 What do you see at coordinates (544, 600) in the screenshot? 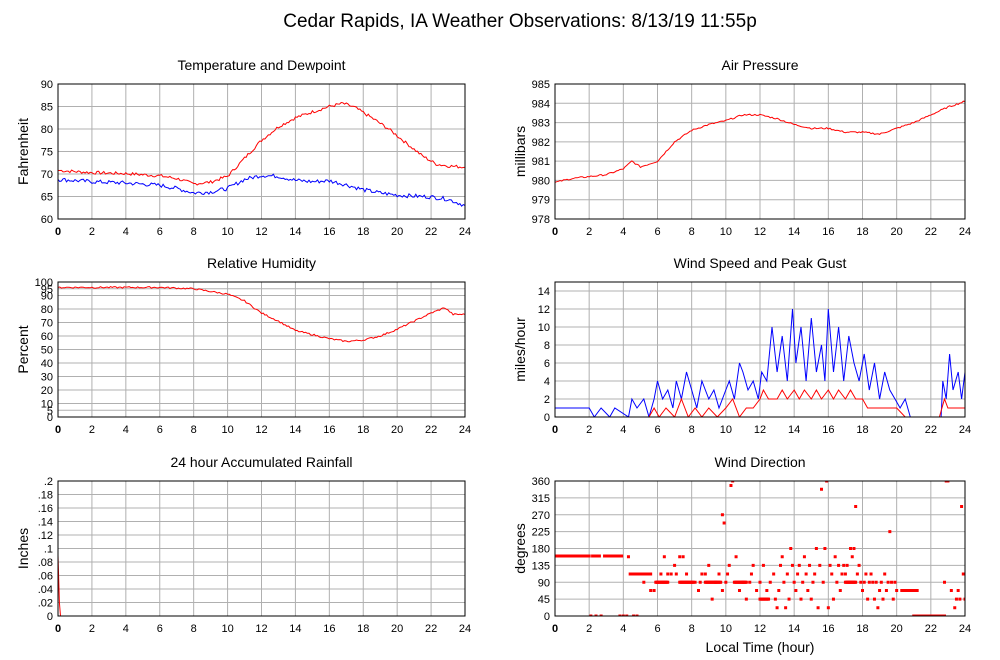
I see `y-tick-label: 45` at bounding box center [544, 600].